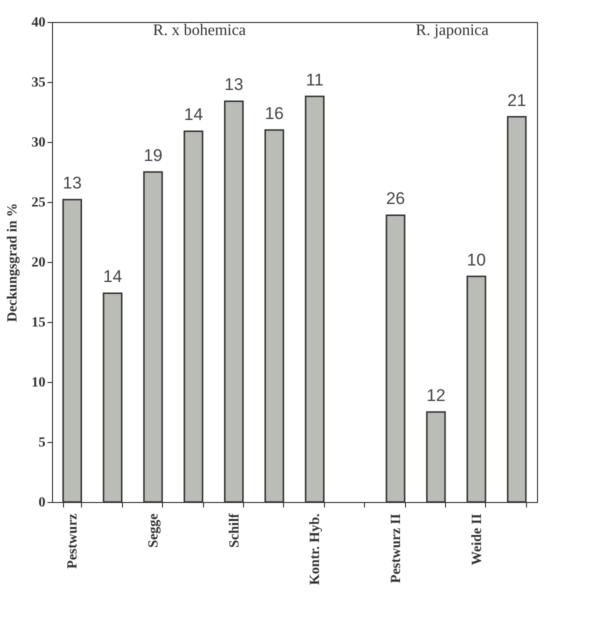  I want to click on x-tick-label: Weide II, so click(477, 540).